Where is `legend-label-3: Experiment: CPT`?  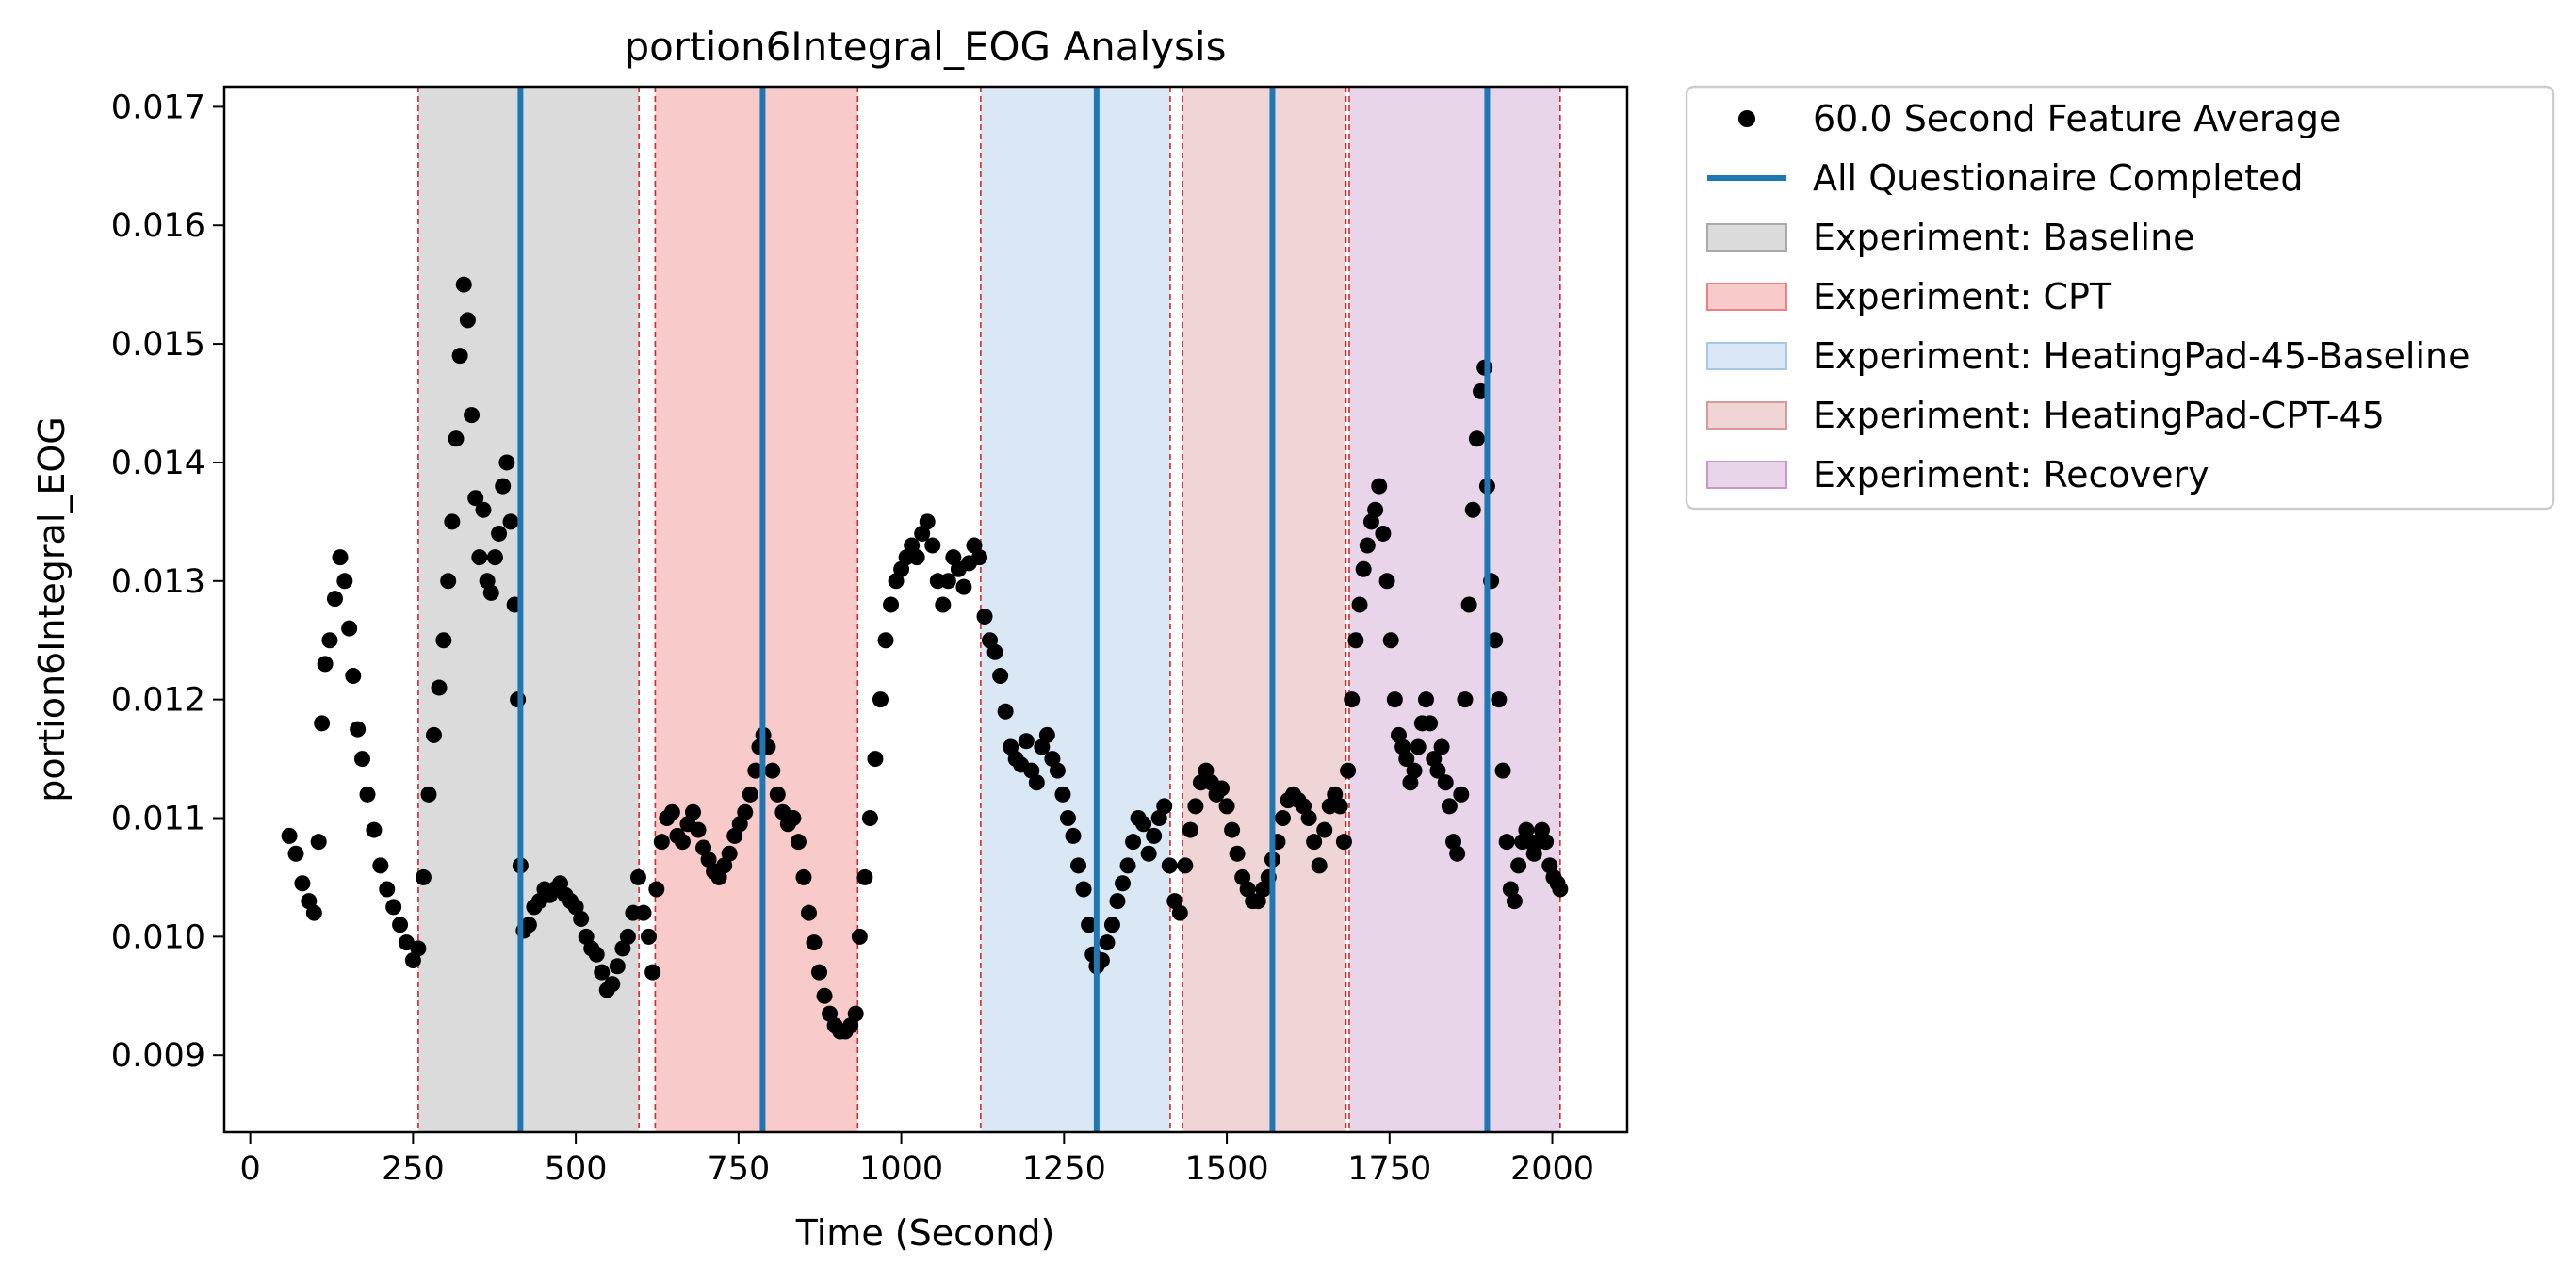
legend-label-3: Experiment: CPT is located at coordinates (1962, 296).